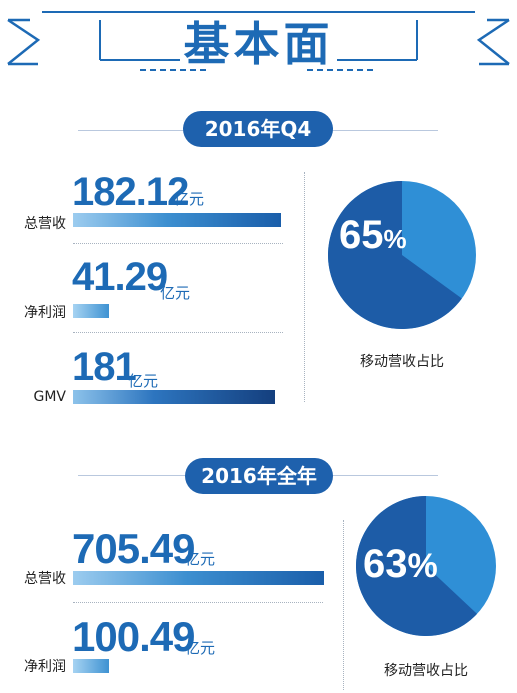 The height and width of the screenshot is (693, 517). What do you see at coordinates (120, 277) in the screenshot?
I see `stat-value: 41.29` at bounding box center [120, 277].